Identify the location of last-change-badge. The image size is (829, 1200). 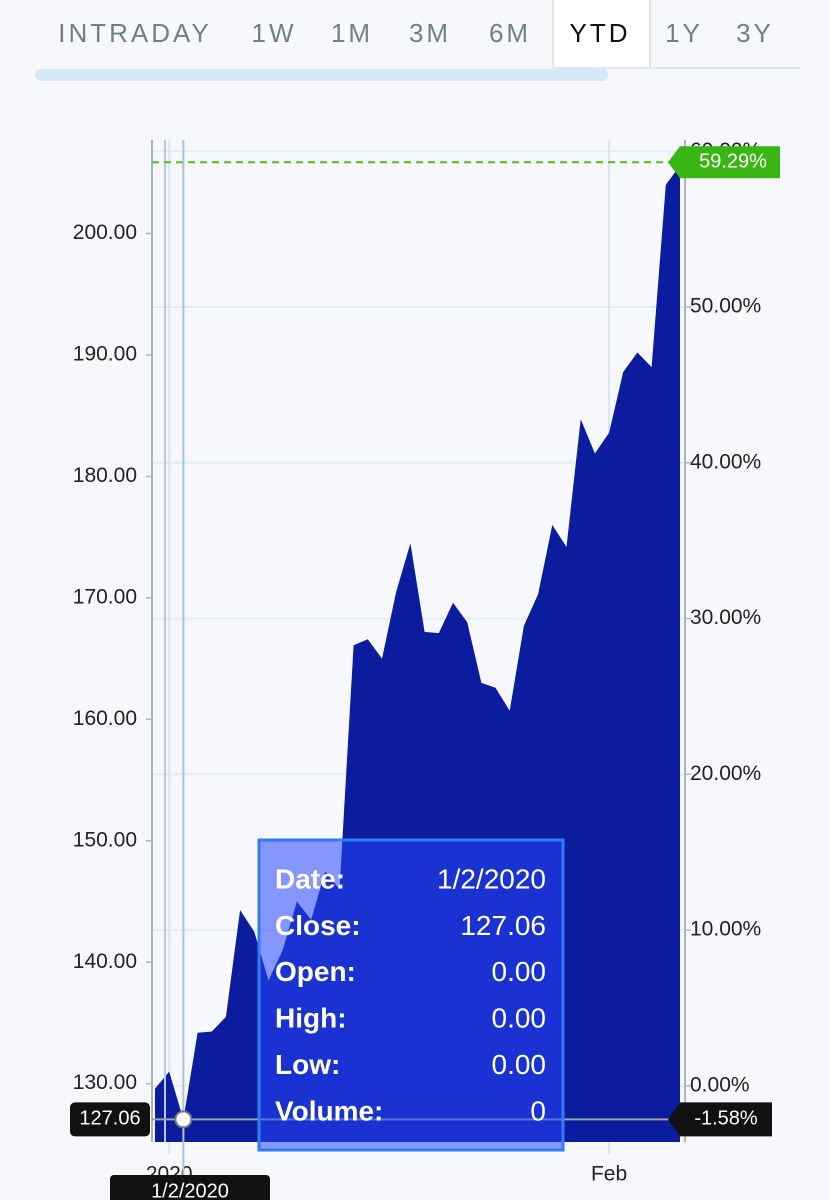
(724, 162).